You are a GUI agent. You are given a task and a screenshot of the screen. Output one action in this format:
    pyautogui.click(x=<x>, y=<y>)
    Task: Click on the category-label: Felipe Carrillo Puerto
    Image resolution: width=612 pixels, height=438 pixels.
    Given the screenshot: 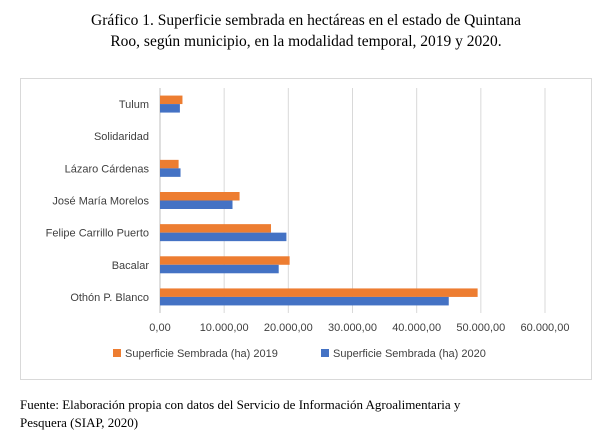 What is the action you would take?
    pyautogui.click(x=97, y=234)
    